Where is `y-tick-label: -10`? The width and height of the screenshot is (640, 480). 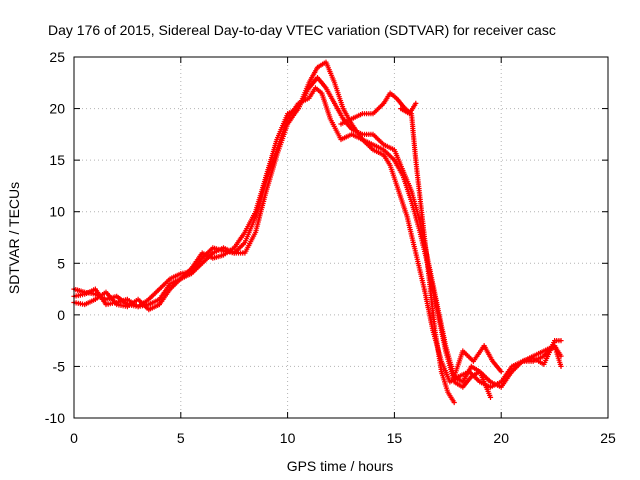
y-tick-label: -10 is located at coordinates (55, 418).